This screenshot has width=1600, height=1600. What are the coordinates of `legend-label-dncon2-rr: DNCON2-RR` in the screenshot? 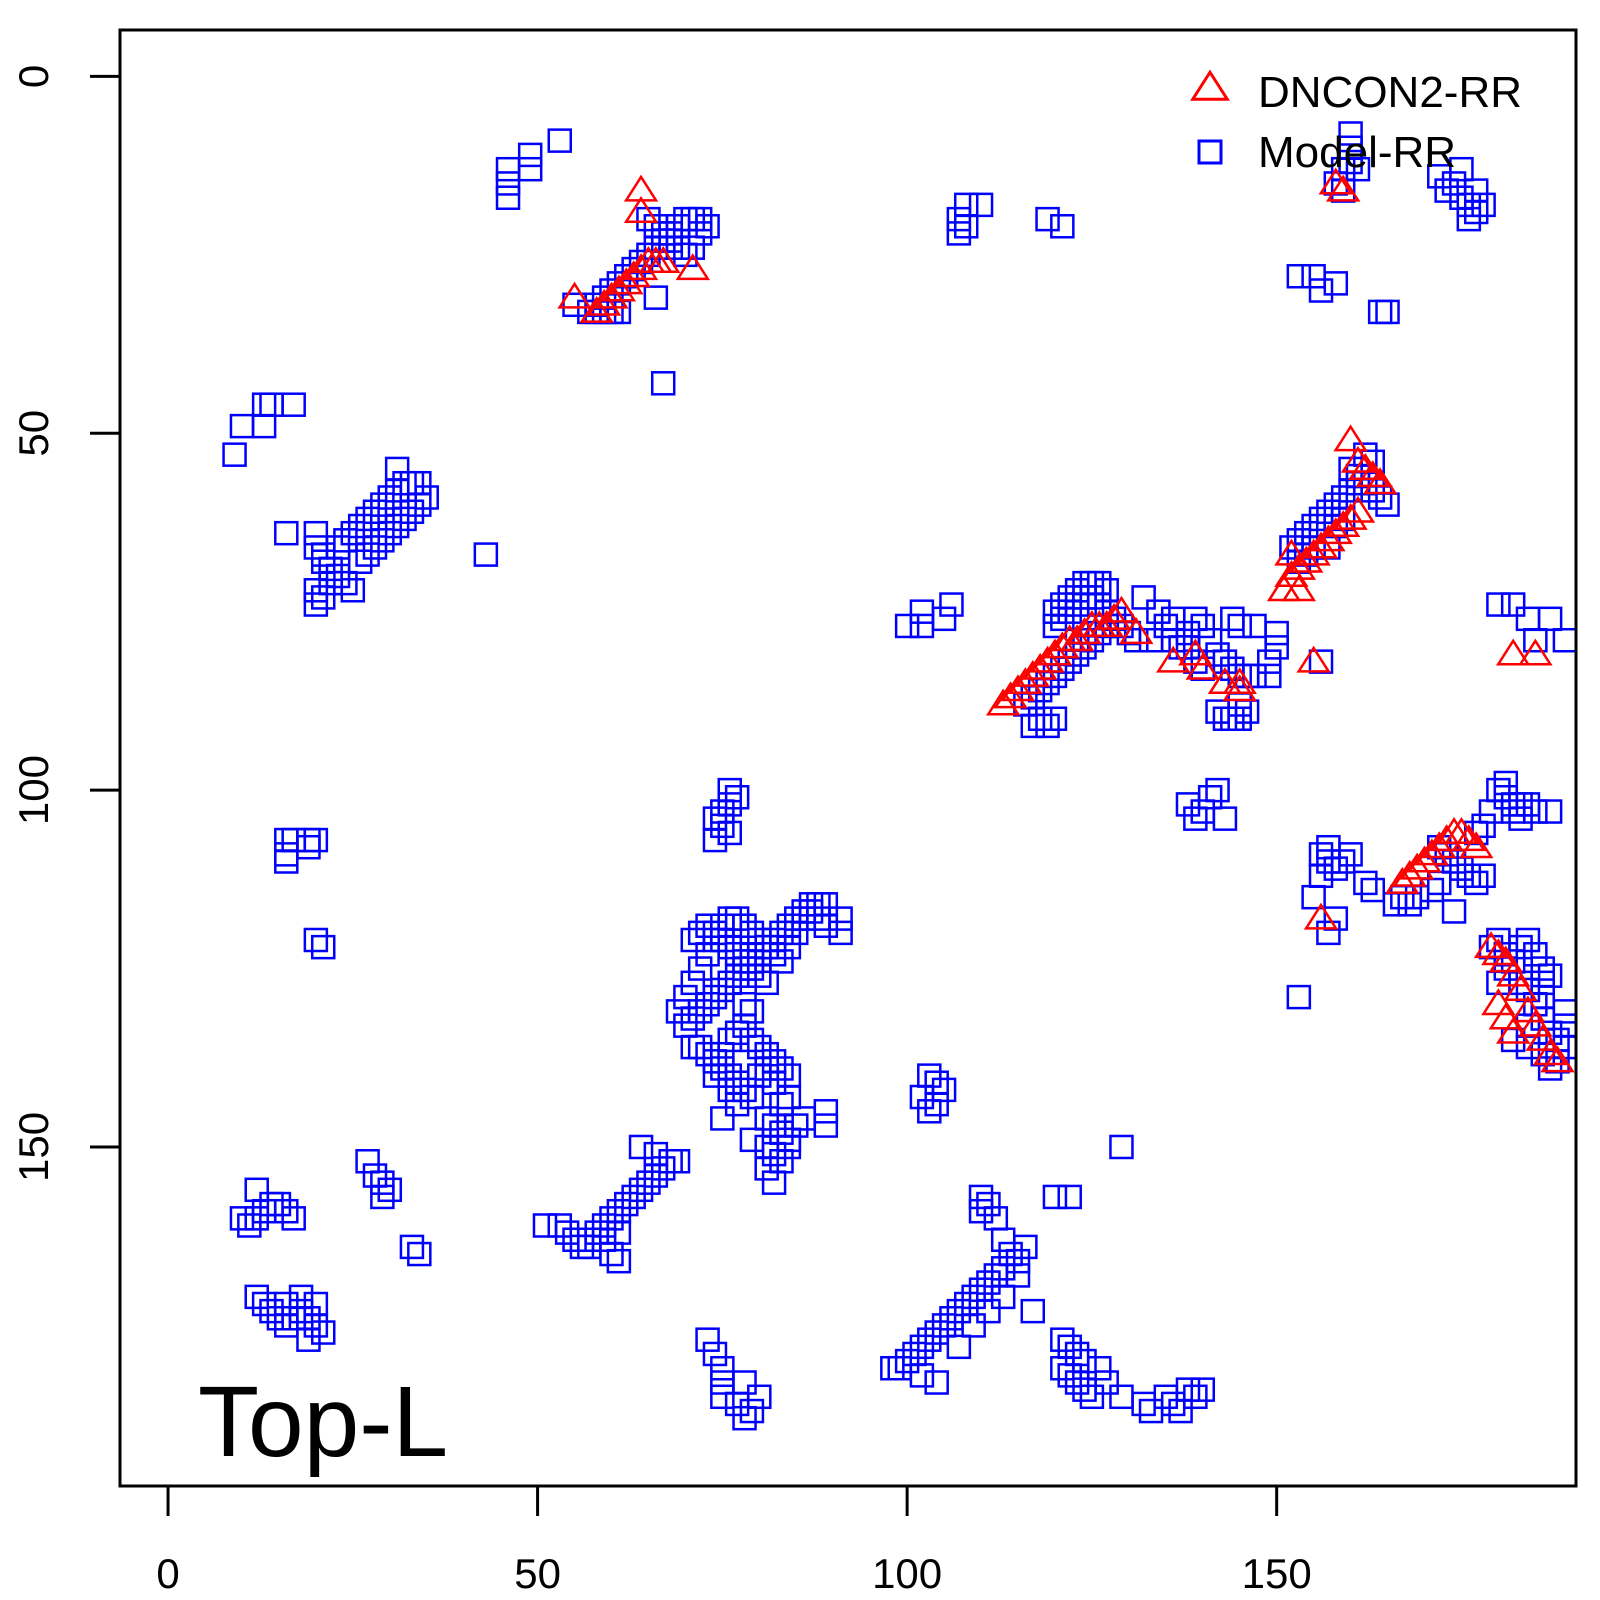 It's located at (1390, 92).